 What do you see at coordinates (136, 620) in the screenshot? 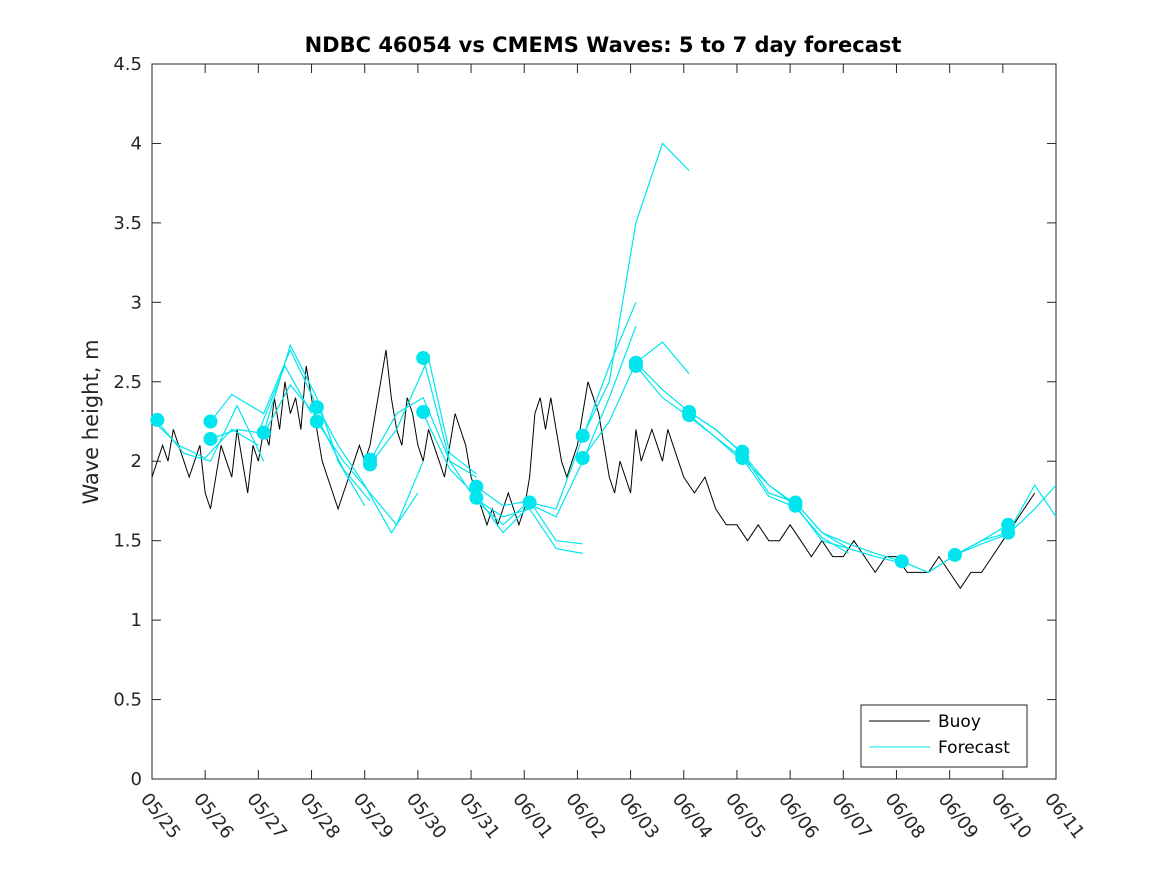
I see `y-tick-label: 1` at bounding box center [136, 620].